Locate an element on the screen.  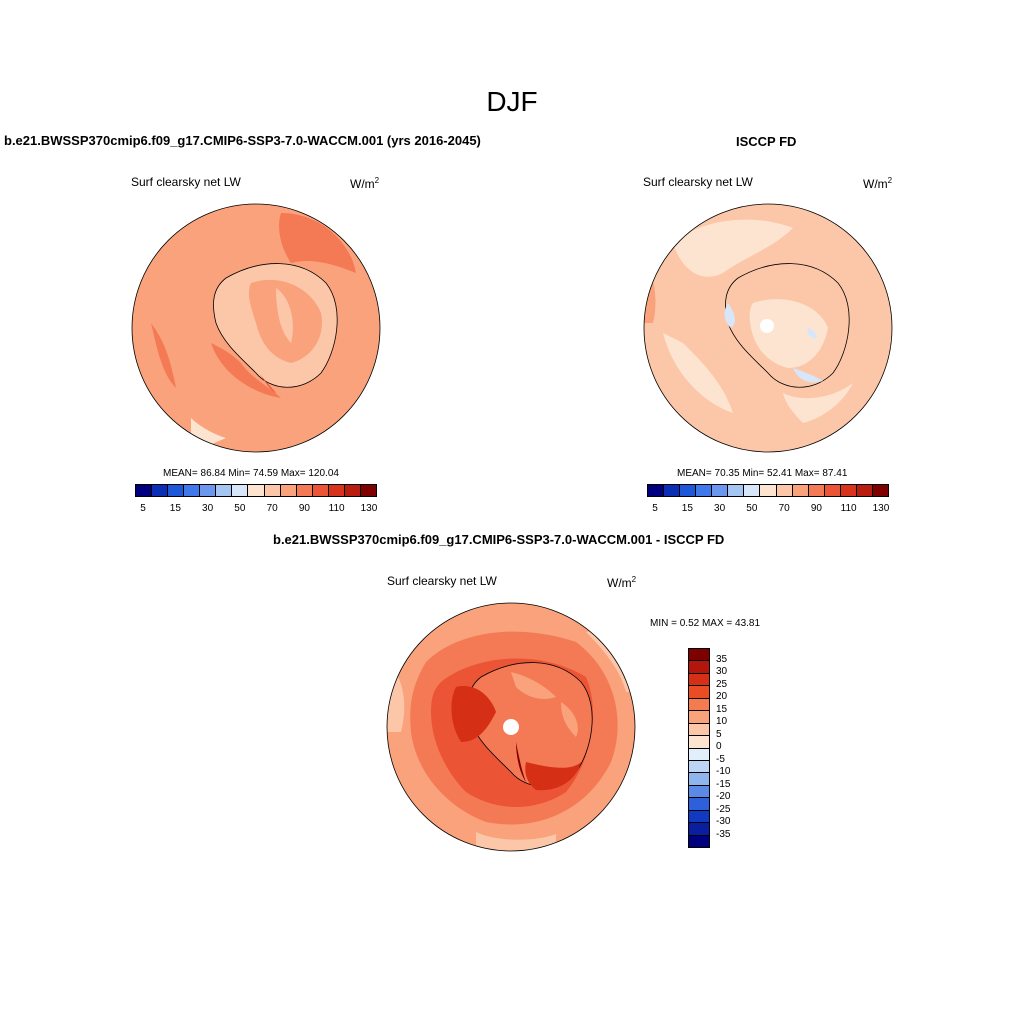
colorbar-tick-label: 20 is located at coordinates (722, 696).